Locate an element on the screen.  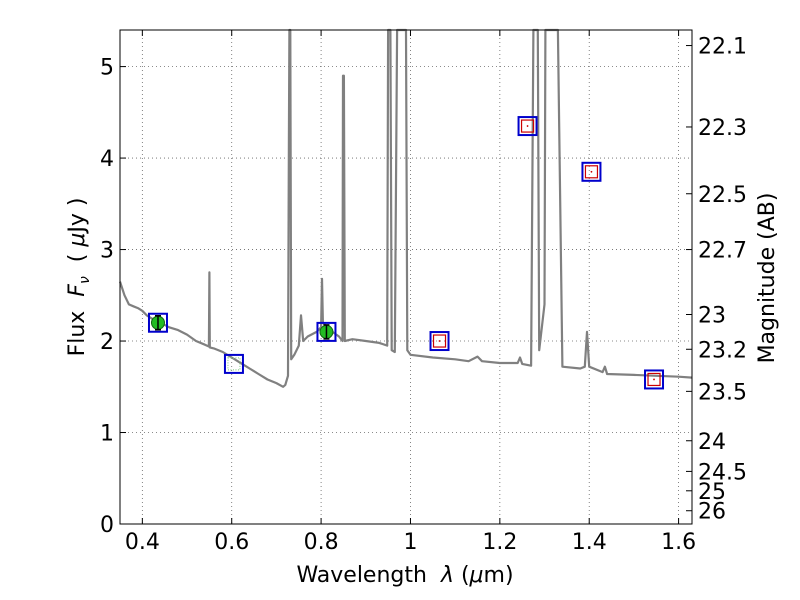
mag-tick-label: 26 is located at coordinates (712, 512).